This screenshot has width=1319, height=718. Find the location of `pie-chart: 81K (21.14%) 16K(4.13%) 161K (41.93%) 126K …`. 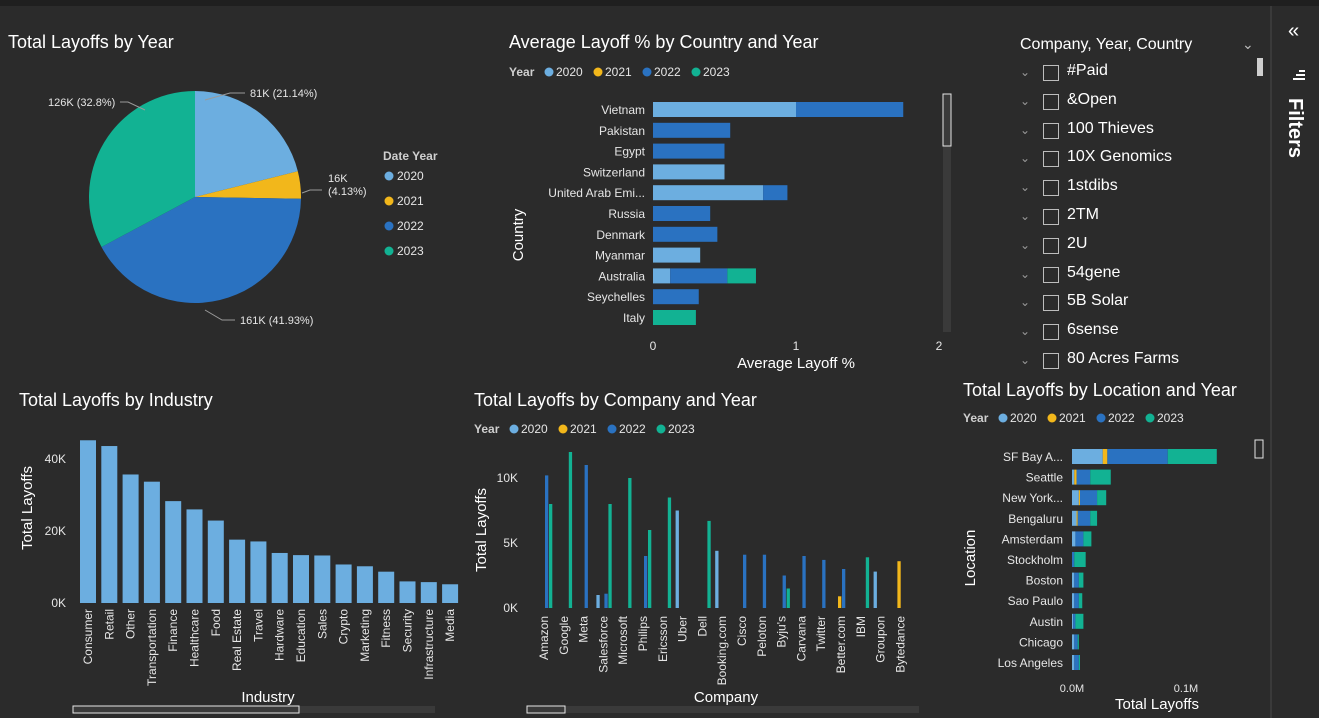

pie-chart: 81K (21.14%) 16K(4.13%) 161K (41.93%) 126K … is located at coordinates (243, 207).